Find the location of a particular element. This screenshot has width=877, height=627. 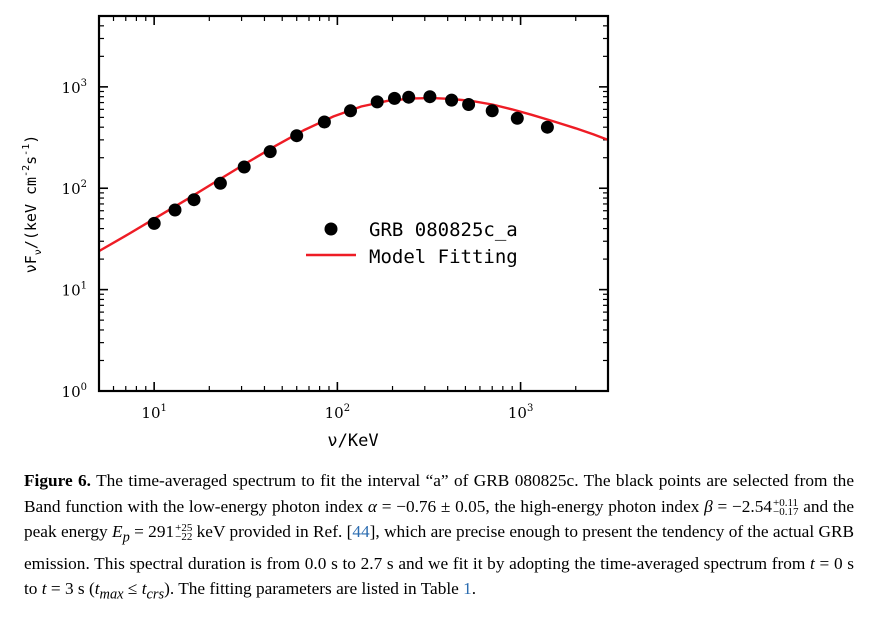

tcrs-subscript: crs is located at coordinates (155, 594).